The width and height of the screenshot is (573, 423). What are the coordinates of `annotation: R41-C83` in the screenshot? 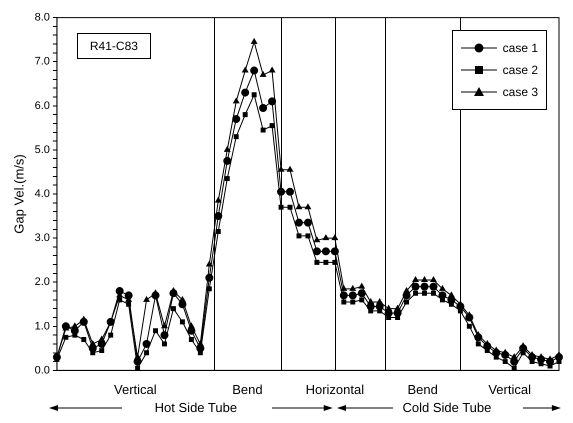 It's located at (113, 45).